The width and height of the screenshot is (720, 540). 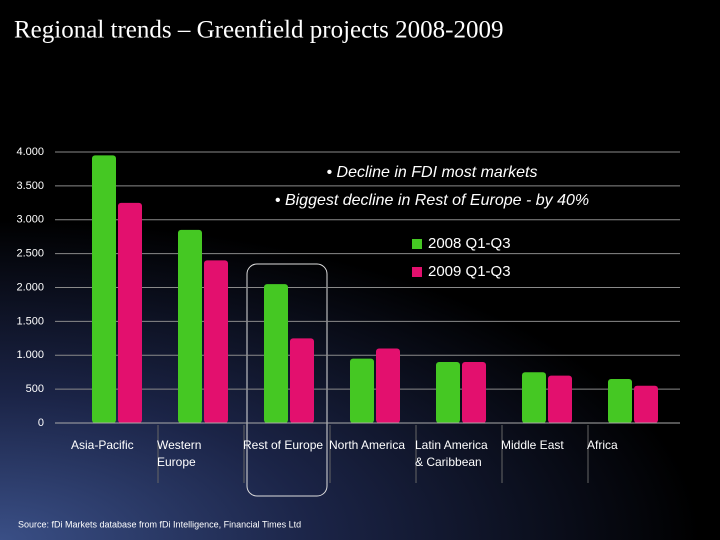 What do you see at coordinates (30, 220) in the screenshot?
I see `y-tick-label: 3.000` at bounding box center [30, 220].